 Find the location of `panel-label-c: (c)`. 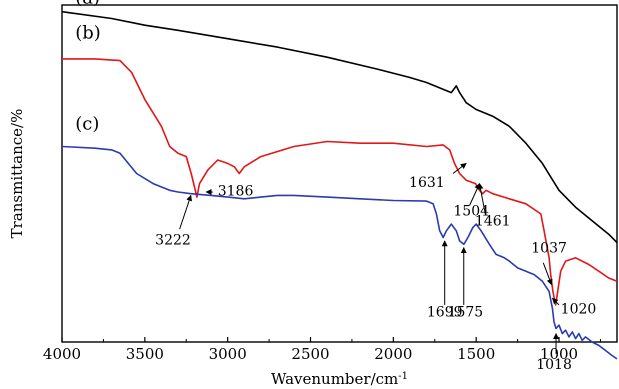

panel-label-c: (c) is located at coordinates (87, 124).